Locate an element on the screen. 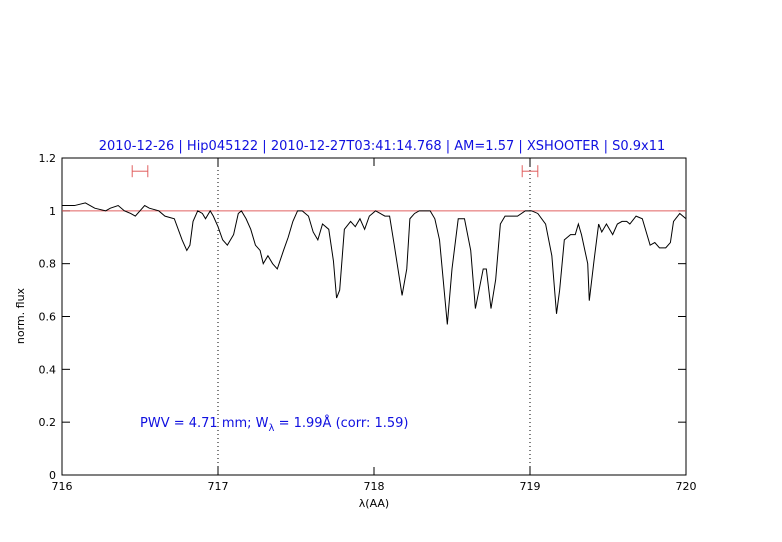 The height and width of the screenshot is (542, 782). y-tick-label: 0 is located at coordinates (52, 475).